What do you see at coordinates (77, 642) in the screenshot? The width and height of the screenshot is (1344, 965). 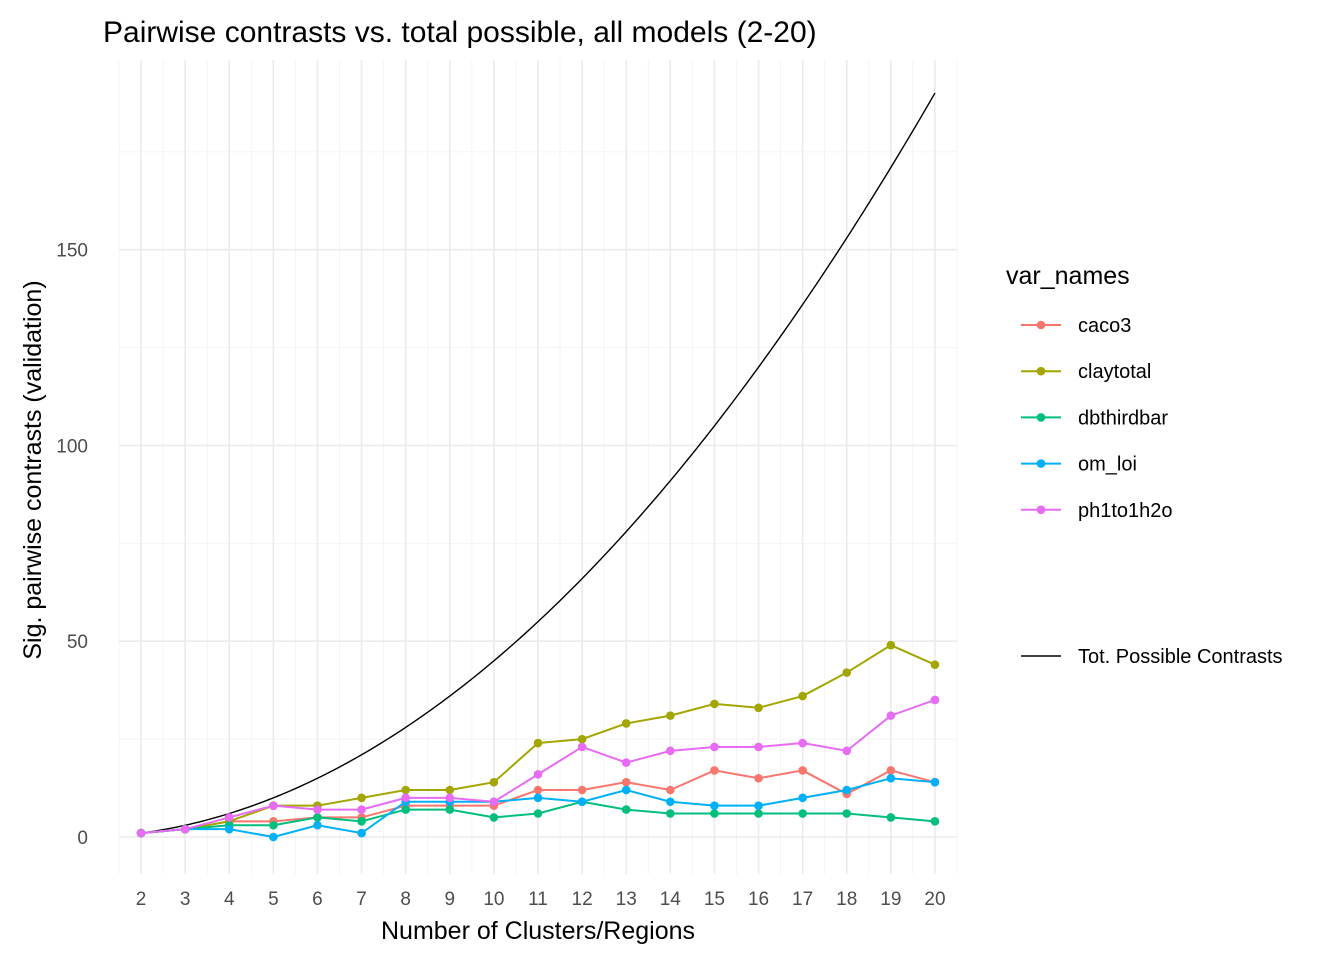 I see `y-tick-label: 50` at bounding box center [77, 642].